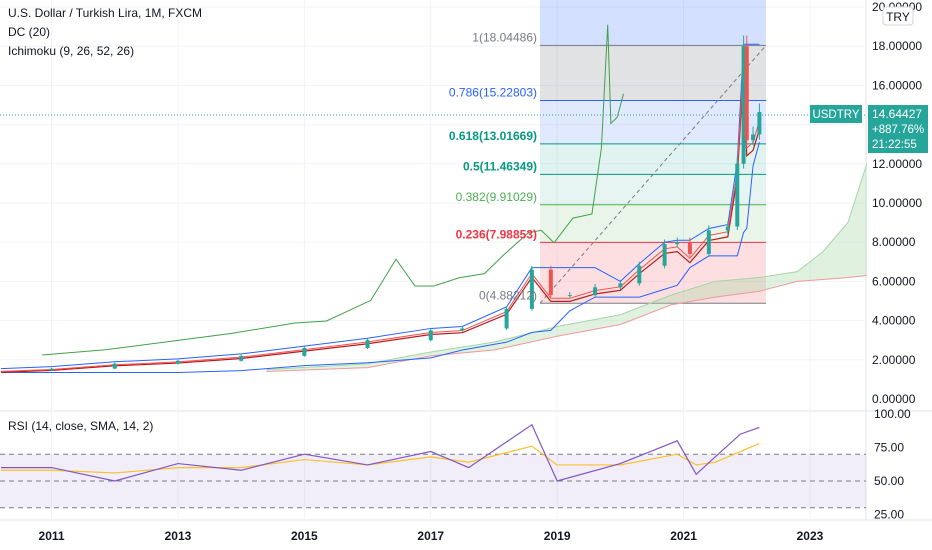 The width and height of the screenshot is (932, 550). I want to click on time-axis-label: 2023, so click(810, 536).